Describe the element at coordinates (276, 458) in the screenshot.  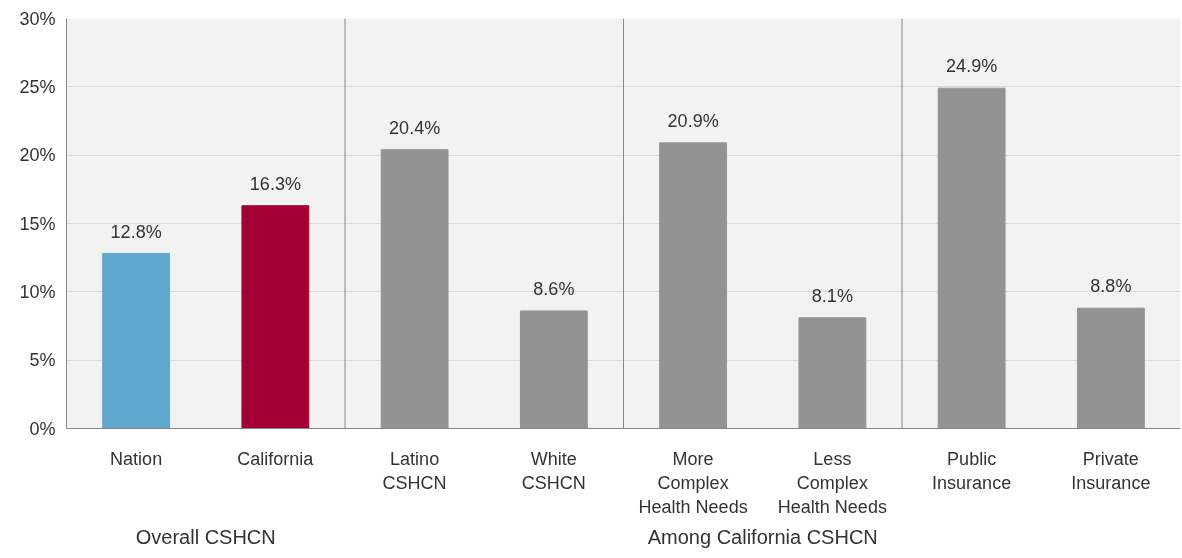
I see `x-tick-label: California` at that location.